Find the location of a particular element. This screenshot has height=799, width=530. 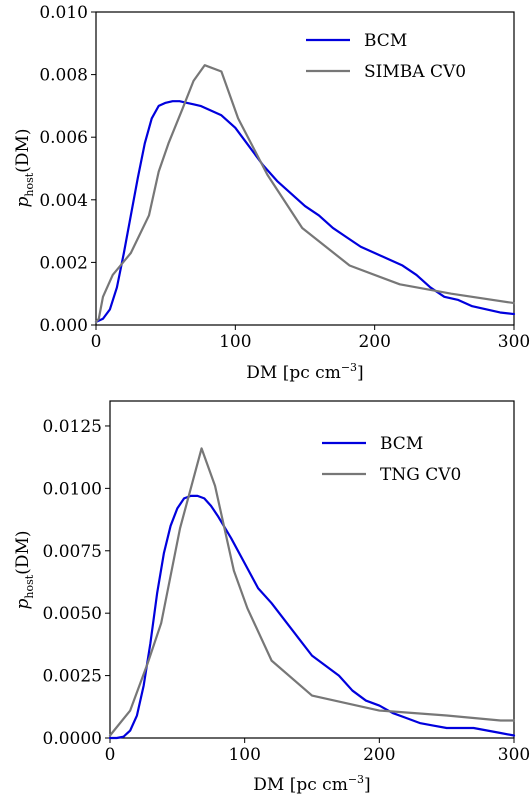

legend-label: SIMBA CV0 is located at coordinates (415, 72).